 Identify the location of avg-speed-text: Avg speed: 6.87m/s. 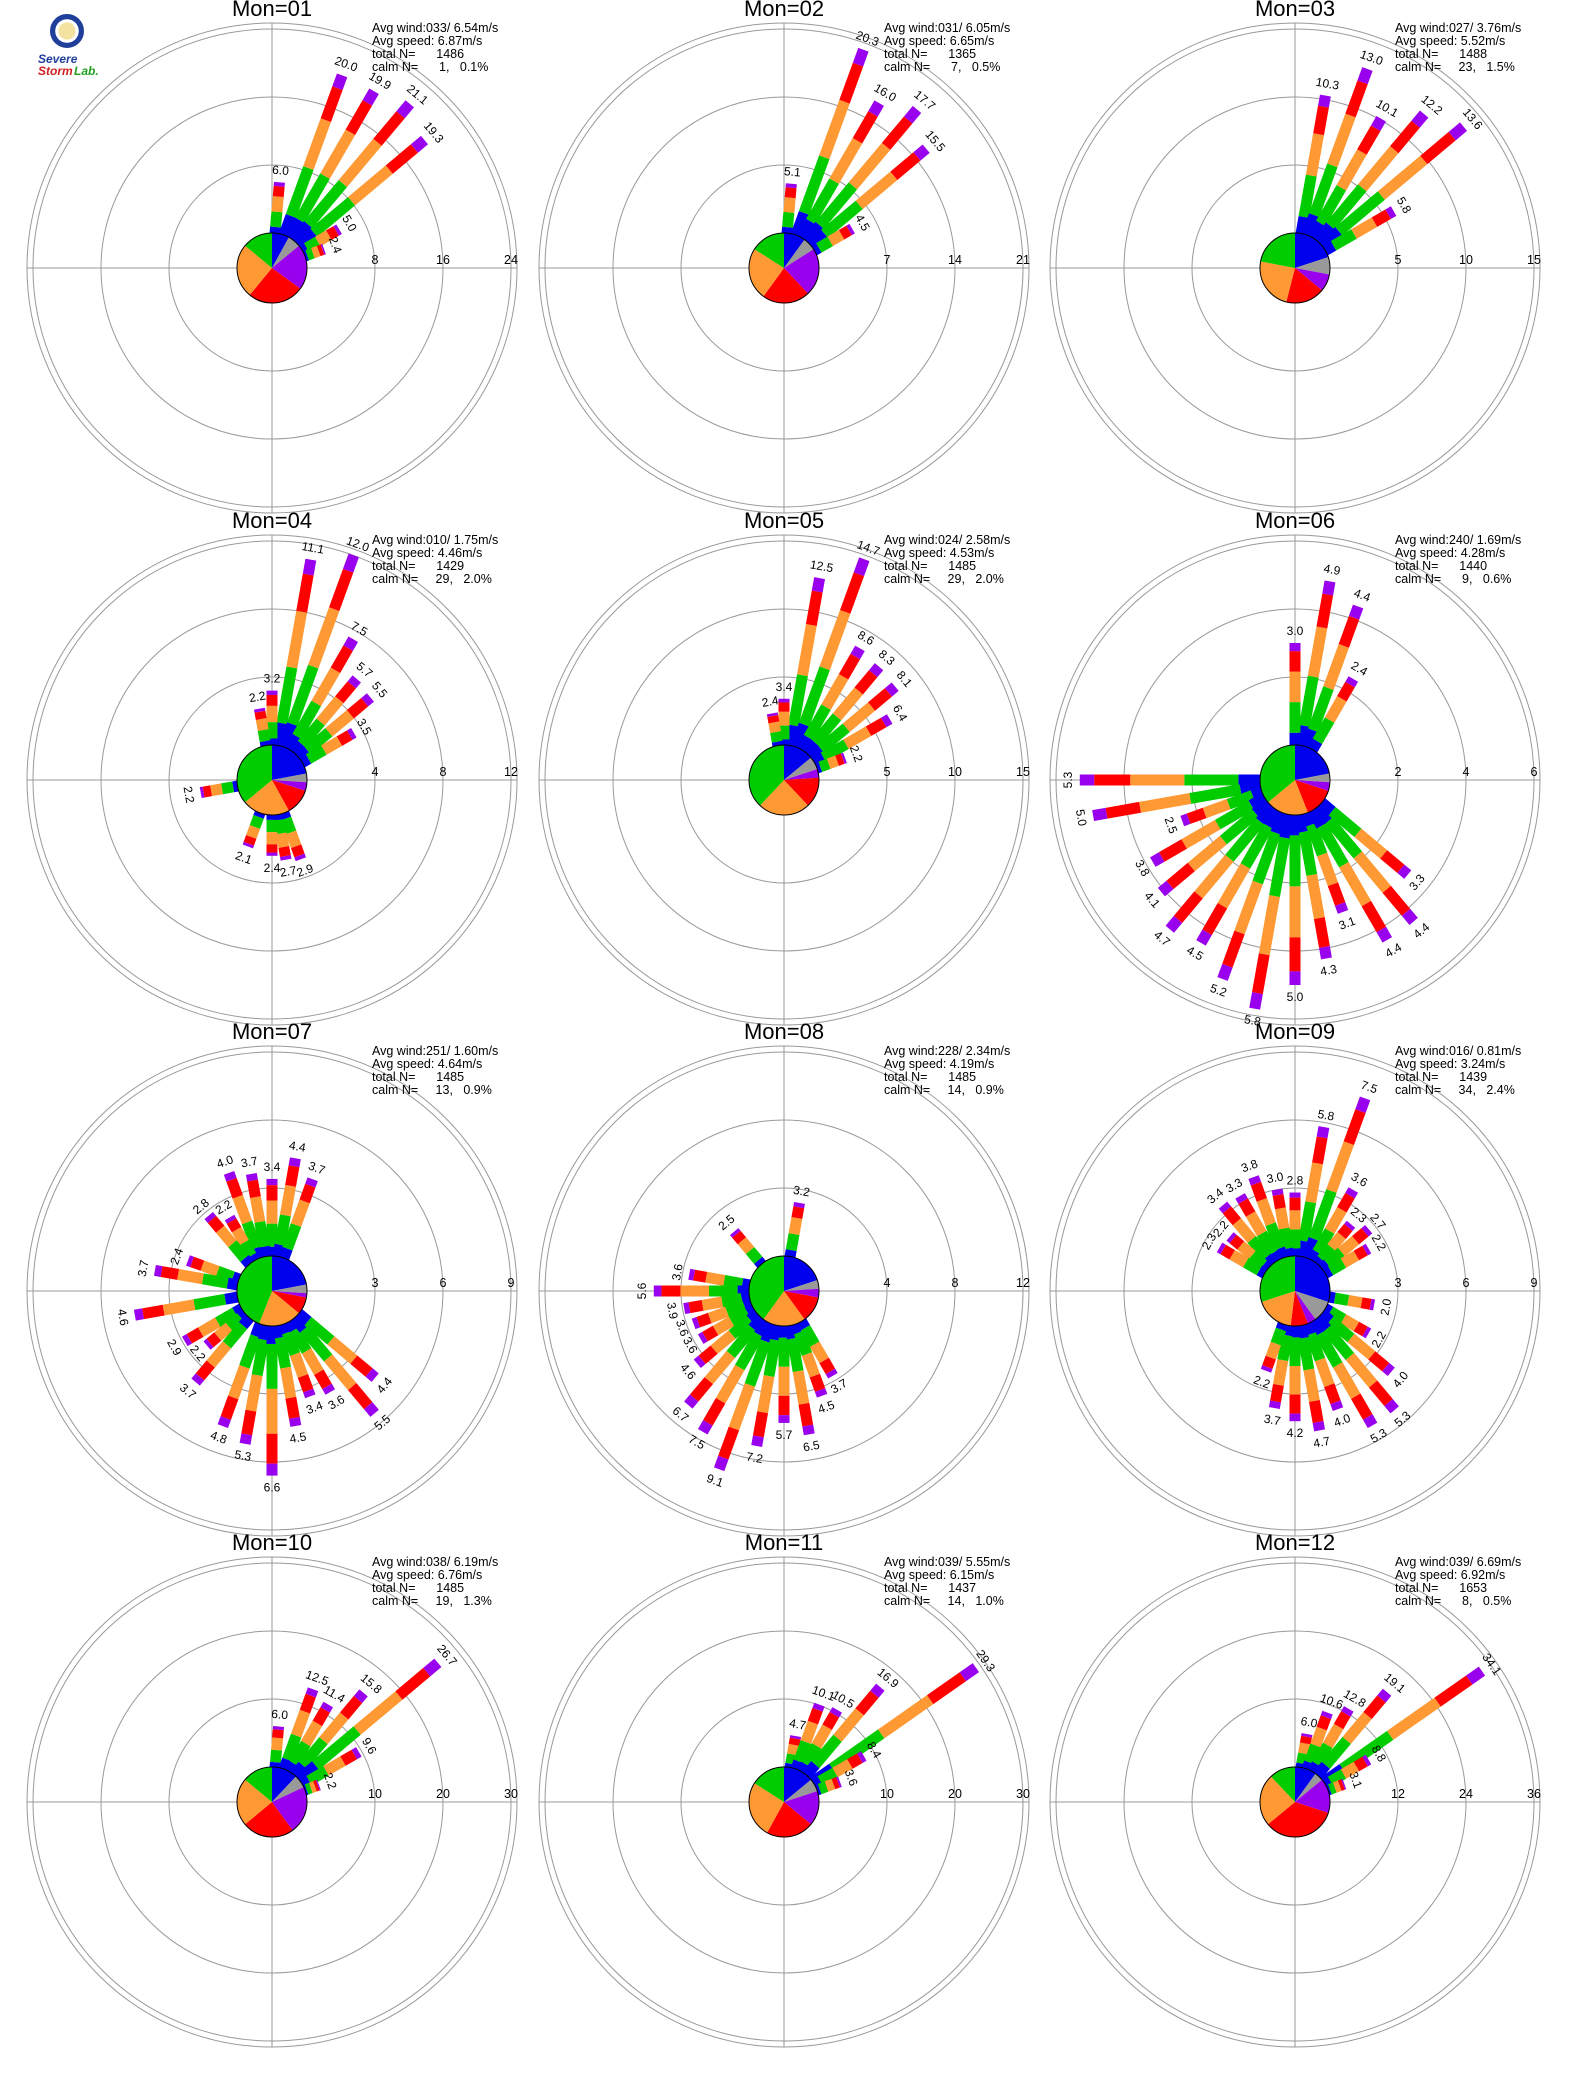
(427, 41).